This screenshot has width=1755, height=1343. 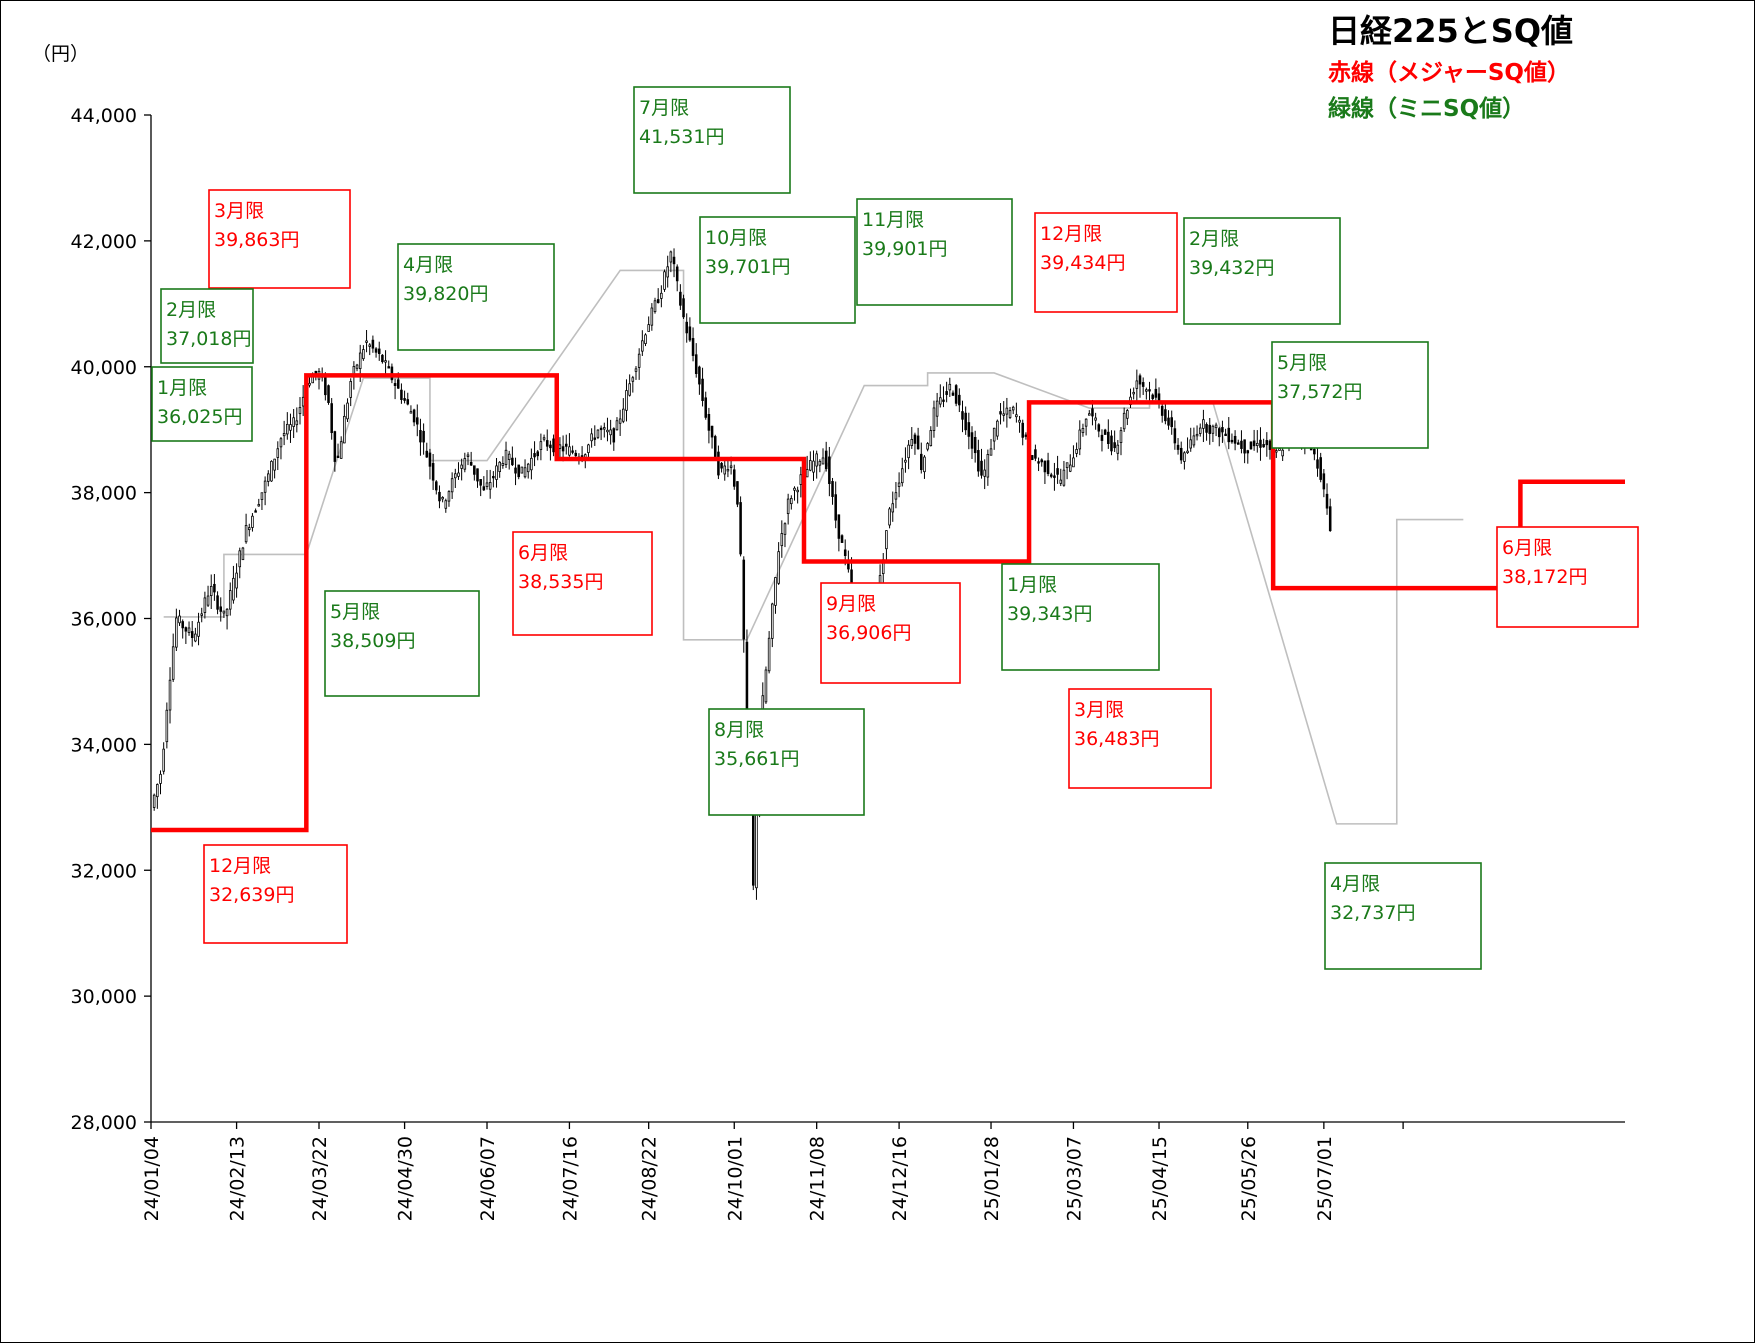 I want to click on sq-label-box: 7月限 41,531円, so click(x=712, y=140).